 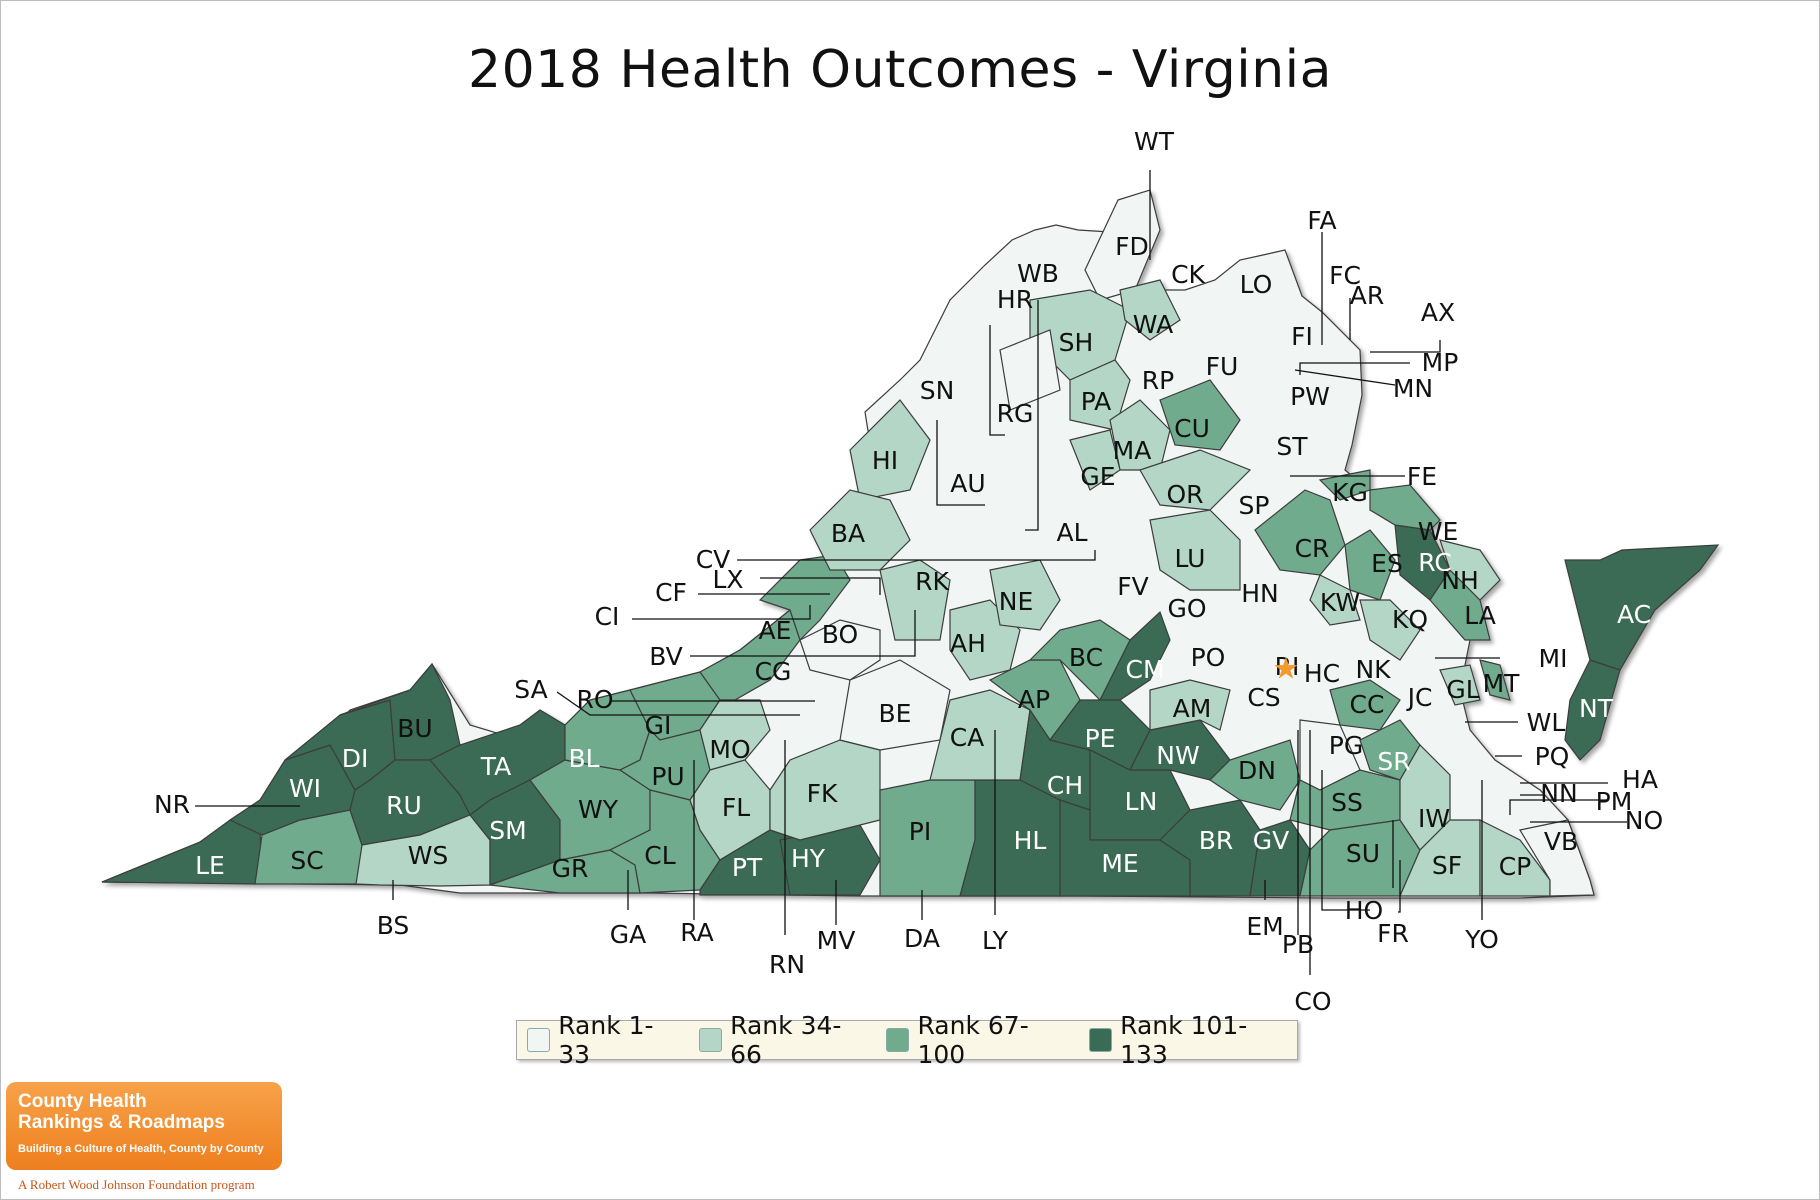 I want to click on county-NH, so click(x=1470, y=570).